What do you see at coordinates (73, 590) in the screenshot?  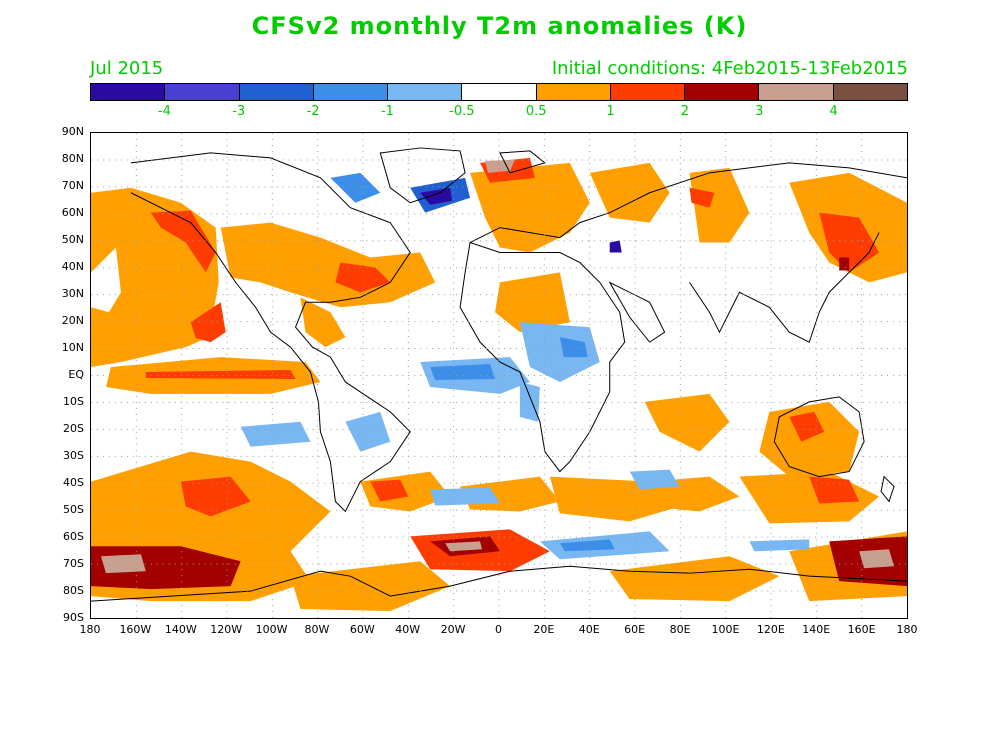 I see `latitude-label: 80S` at bounding box center [73, 590].